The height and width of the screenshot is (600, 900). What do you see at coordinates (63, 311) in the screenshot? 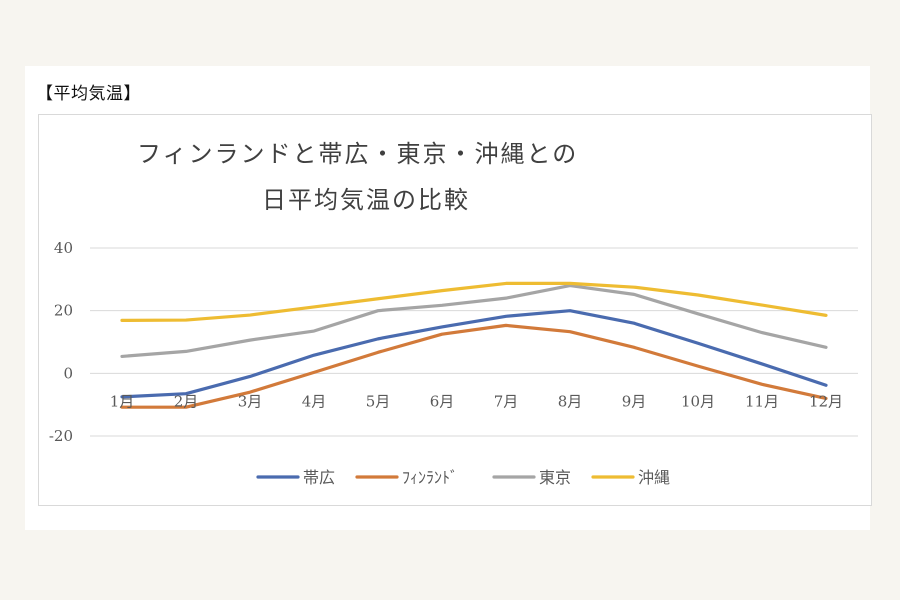
I see `y-tick-label: 20` at bounding box center [63, 311].